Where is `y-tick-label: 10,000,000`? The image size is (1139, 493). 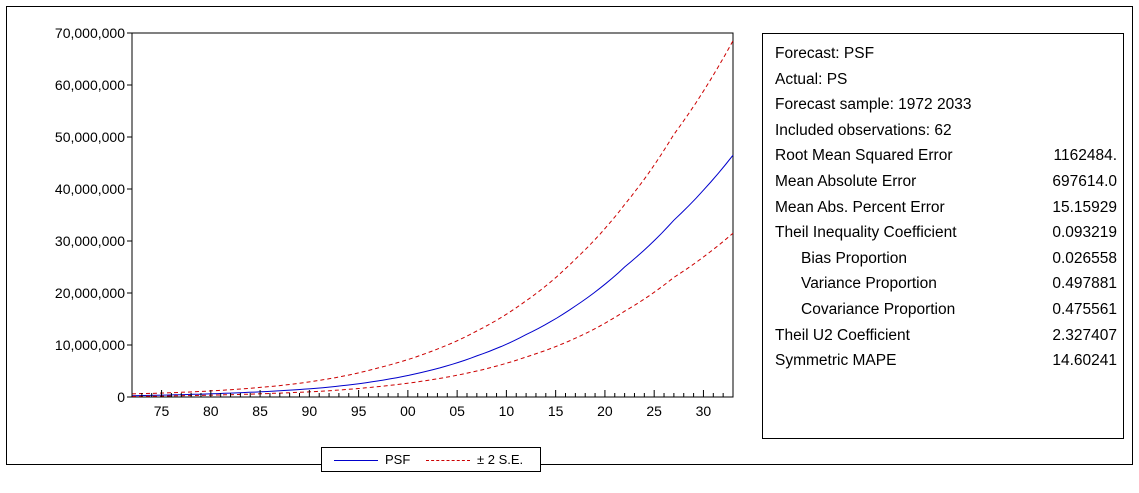 y-tick-label: 10,000,000 is located at coordinates (90, 345).